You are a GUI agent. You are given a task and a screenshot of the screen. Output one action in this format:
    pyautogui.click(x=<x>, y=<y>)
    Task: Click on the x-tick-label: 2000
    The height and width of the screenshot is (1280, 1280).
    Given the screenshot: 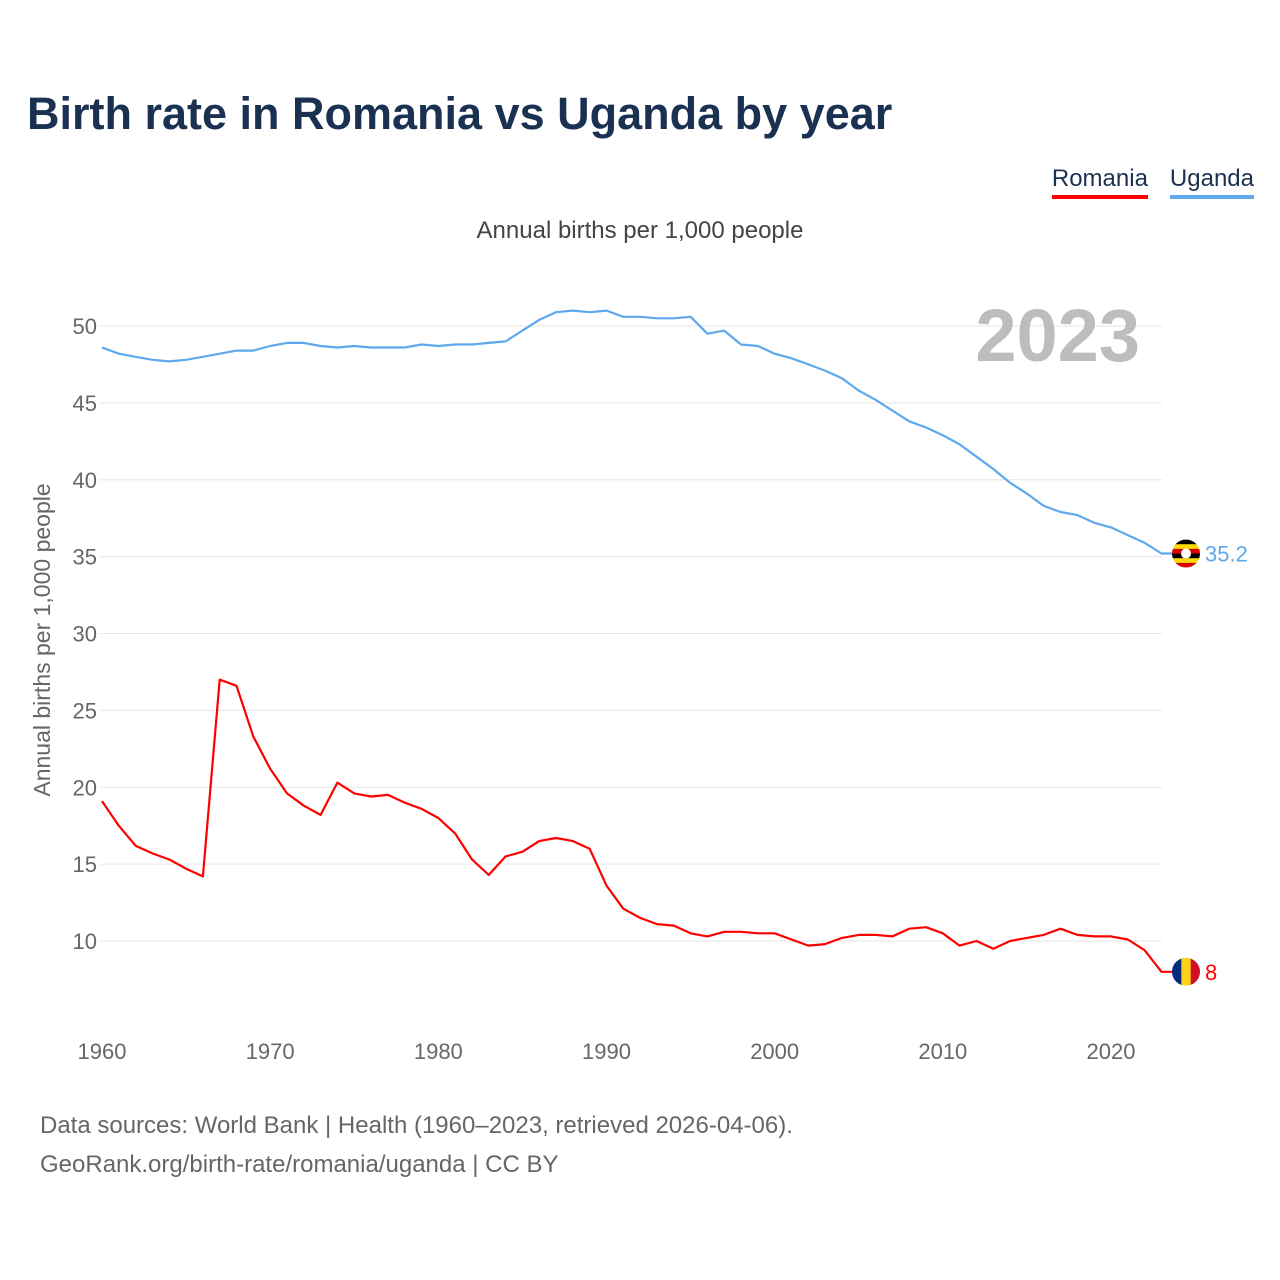 What is the action you would take?
    pyautogui.click(x=774, y=1051)
    